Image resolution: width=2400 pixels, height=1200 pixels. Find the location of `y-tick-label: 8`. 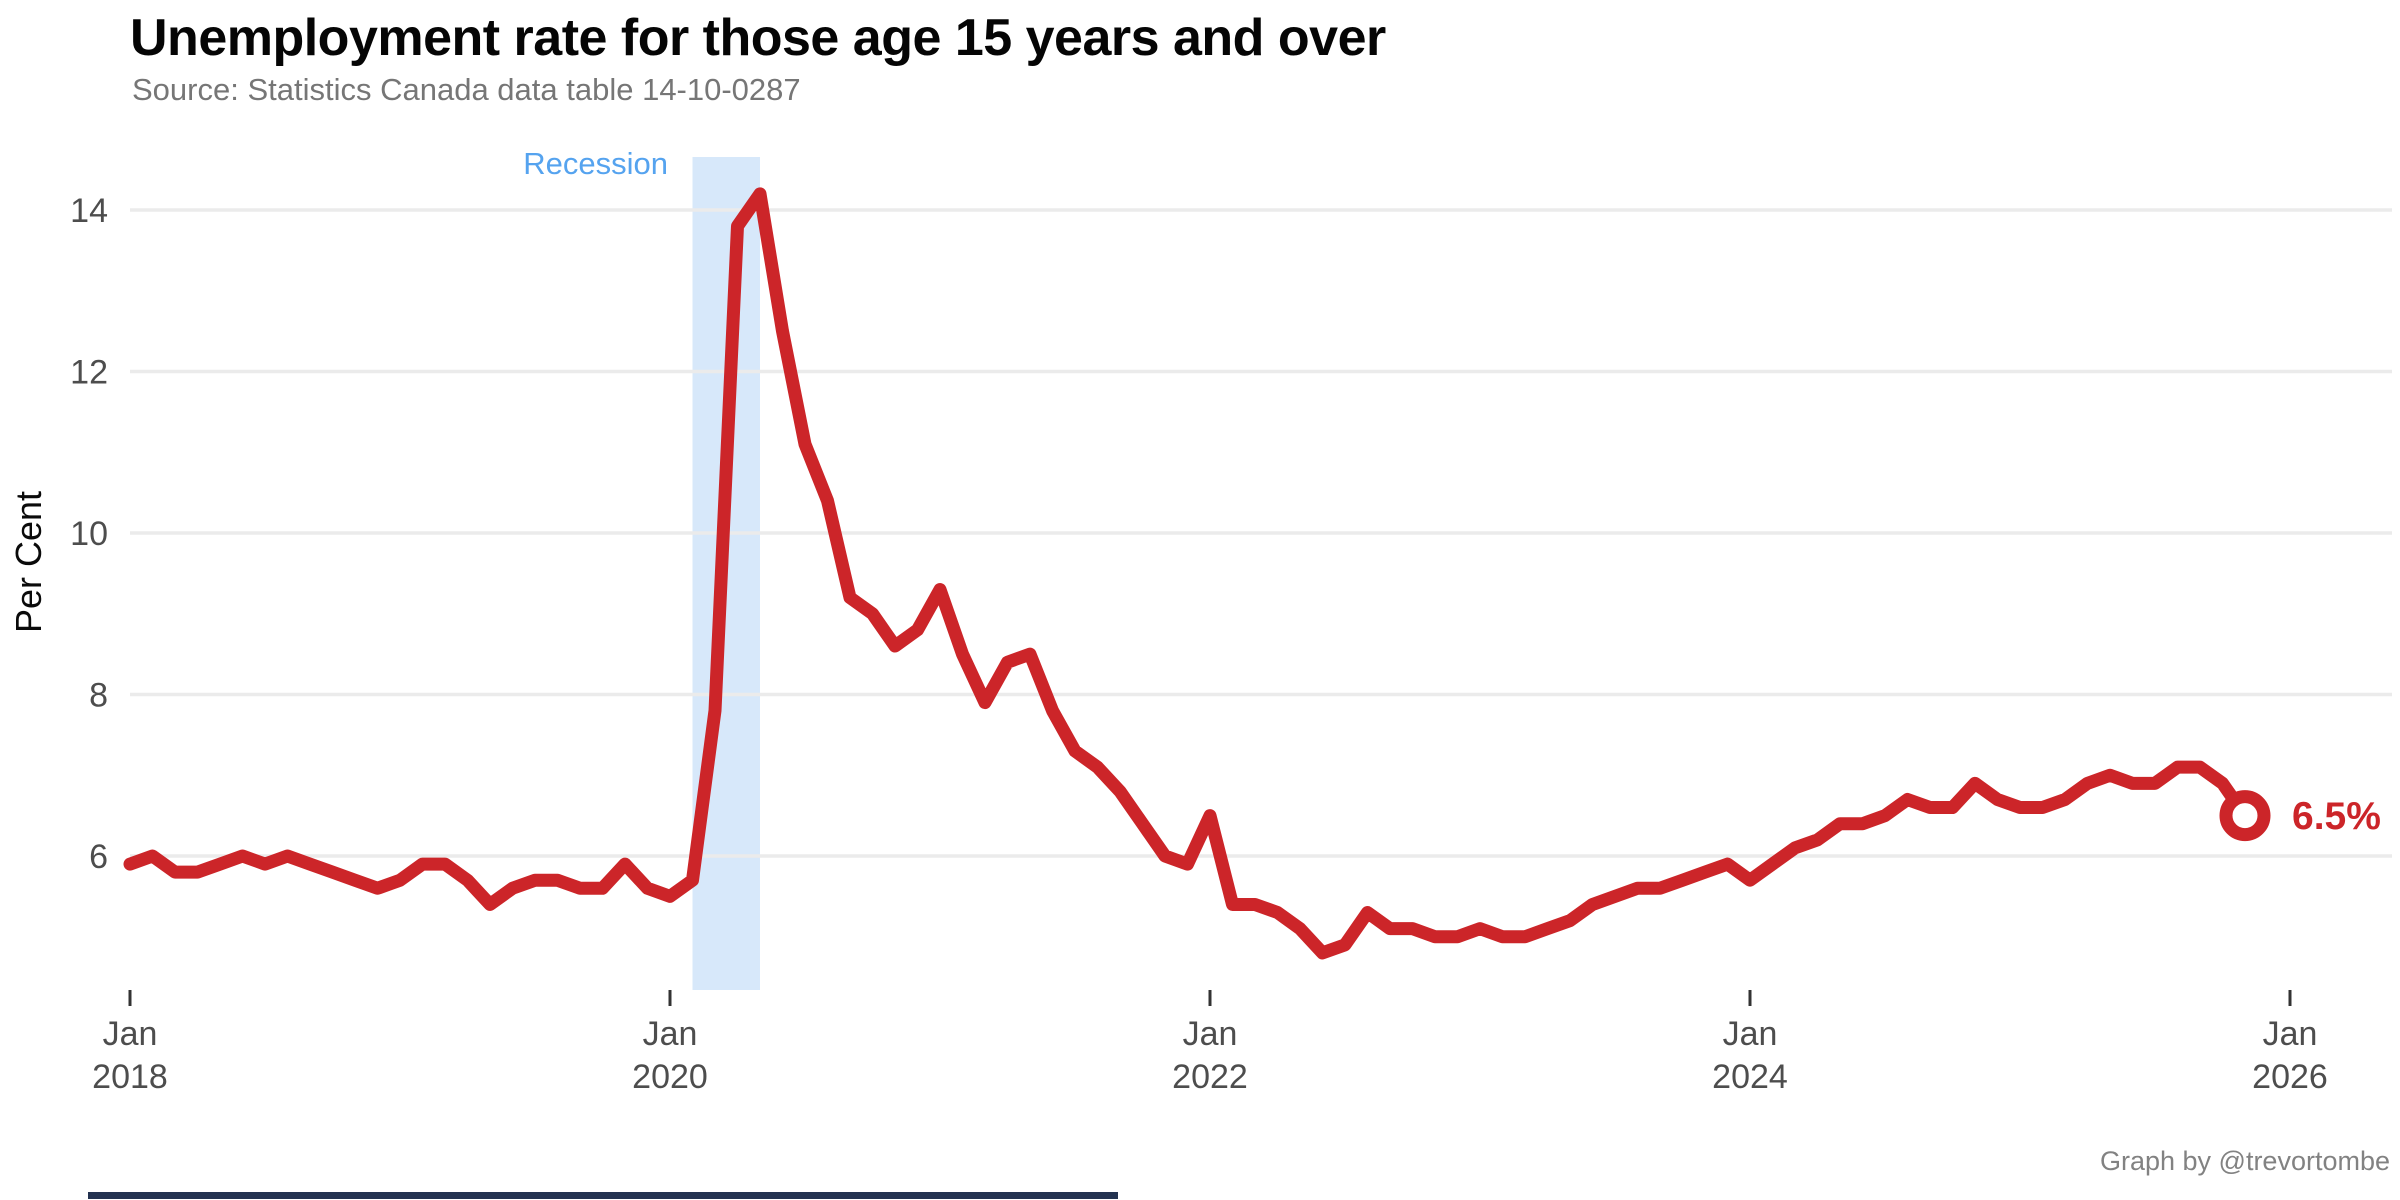

y-tick-label: 8 is located at coordinates (98, 696).